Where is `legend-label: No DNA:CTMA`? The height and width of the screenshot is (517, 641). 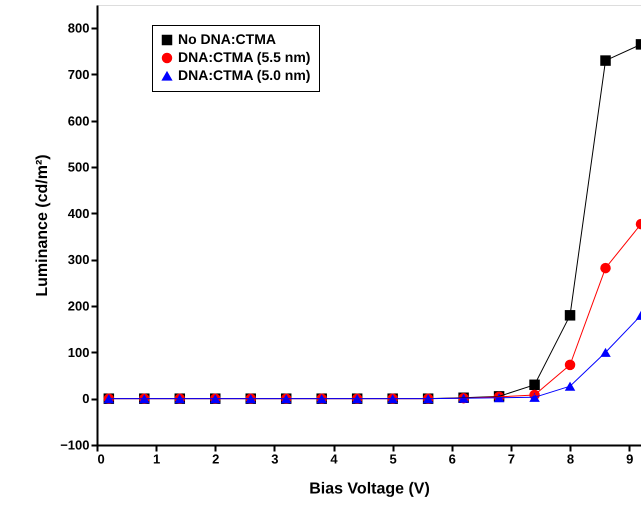 legend-label: No DNA:CTMA is located at coordinates (227, 39).